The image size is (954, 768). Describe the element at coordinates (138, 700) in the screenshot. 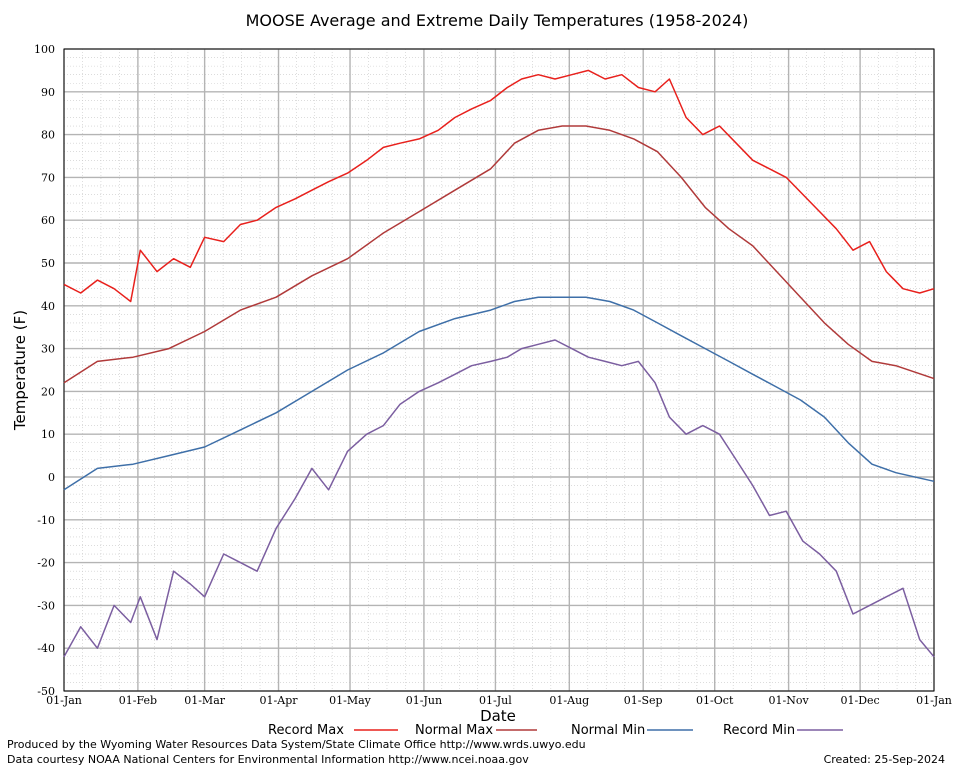

I see `x-tick-label: 01-Feb` at that location.